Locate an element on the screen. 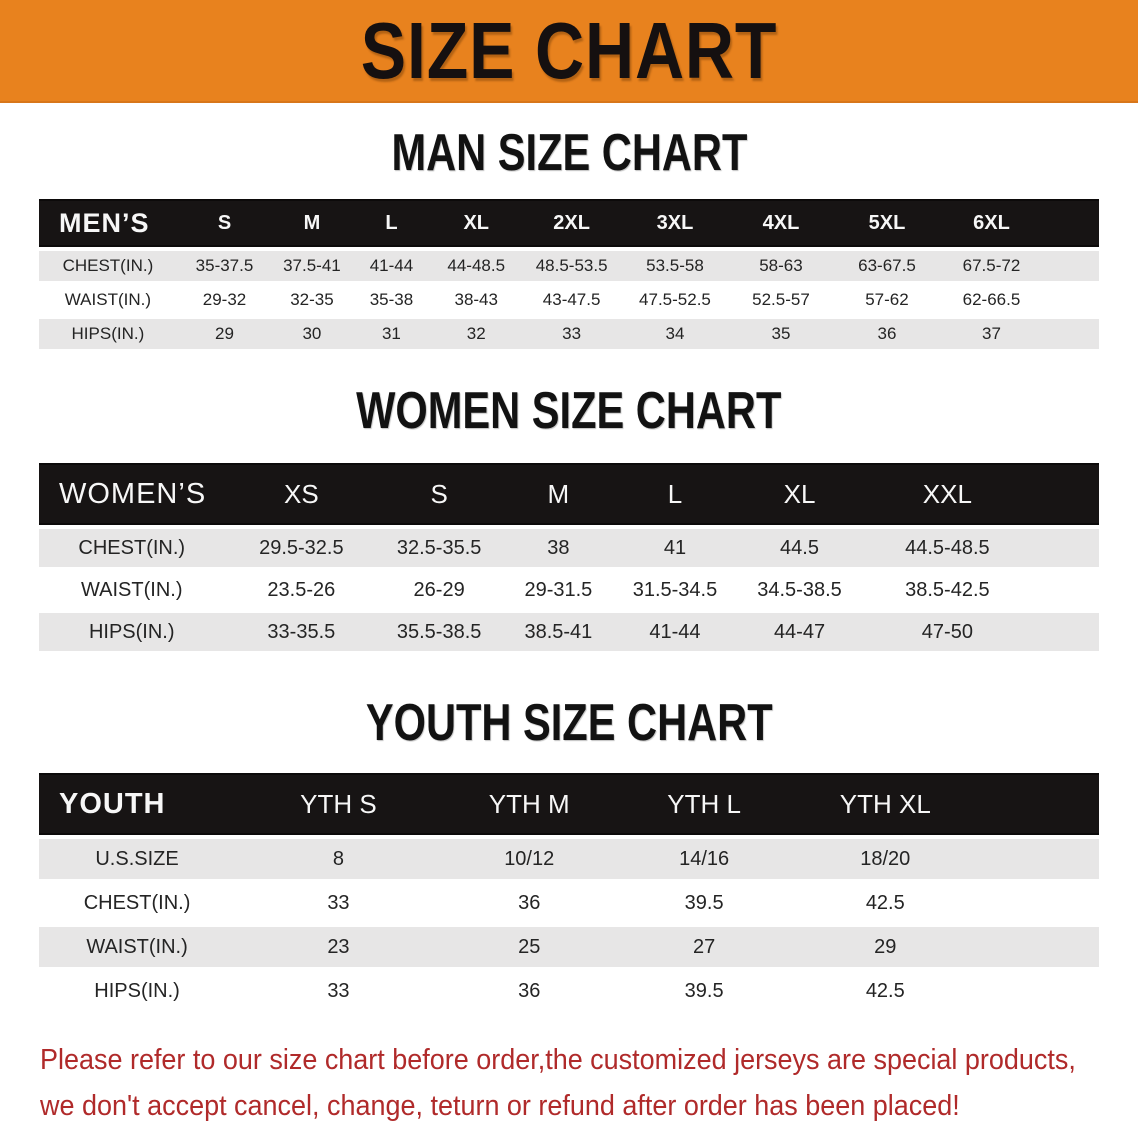 The image size is (1138, 1132). measurement-row: WAIST(IN.) 23 25 27 29 is located at coordinates (569, 945).